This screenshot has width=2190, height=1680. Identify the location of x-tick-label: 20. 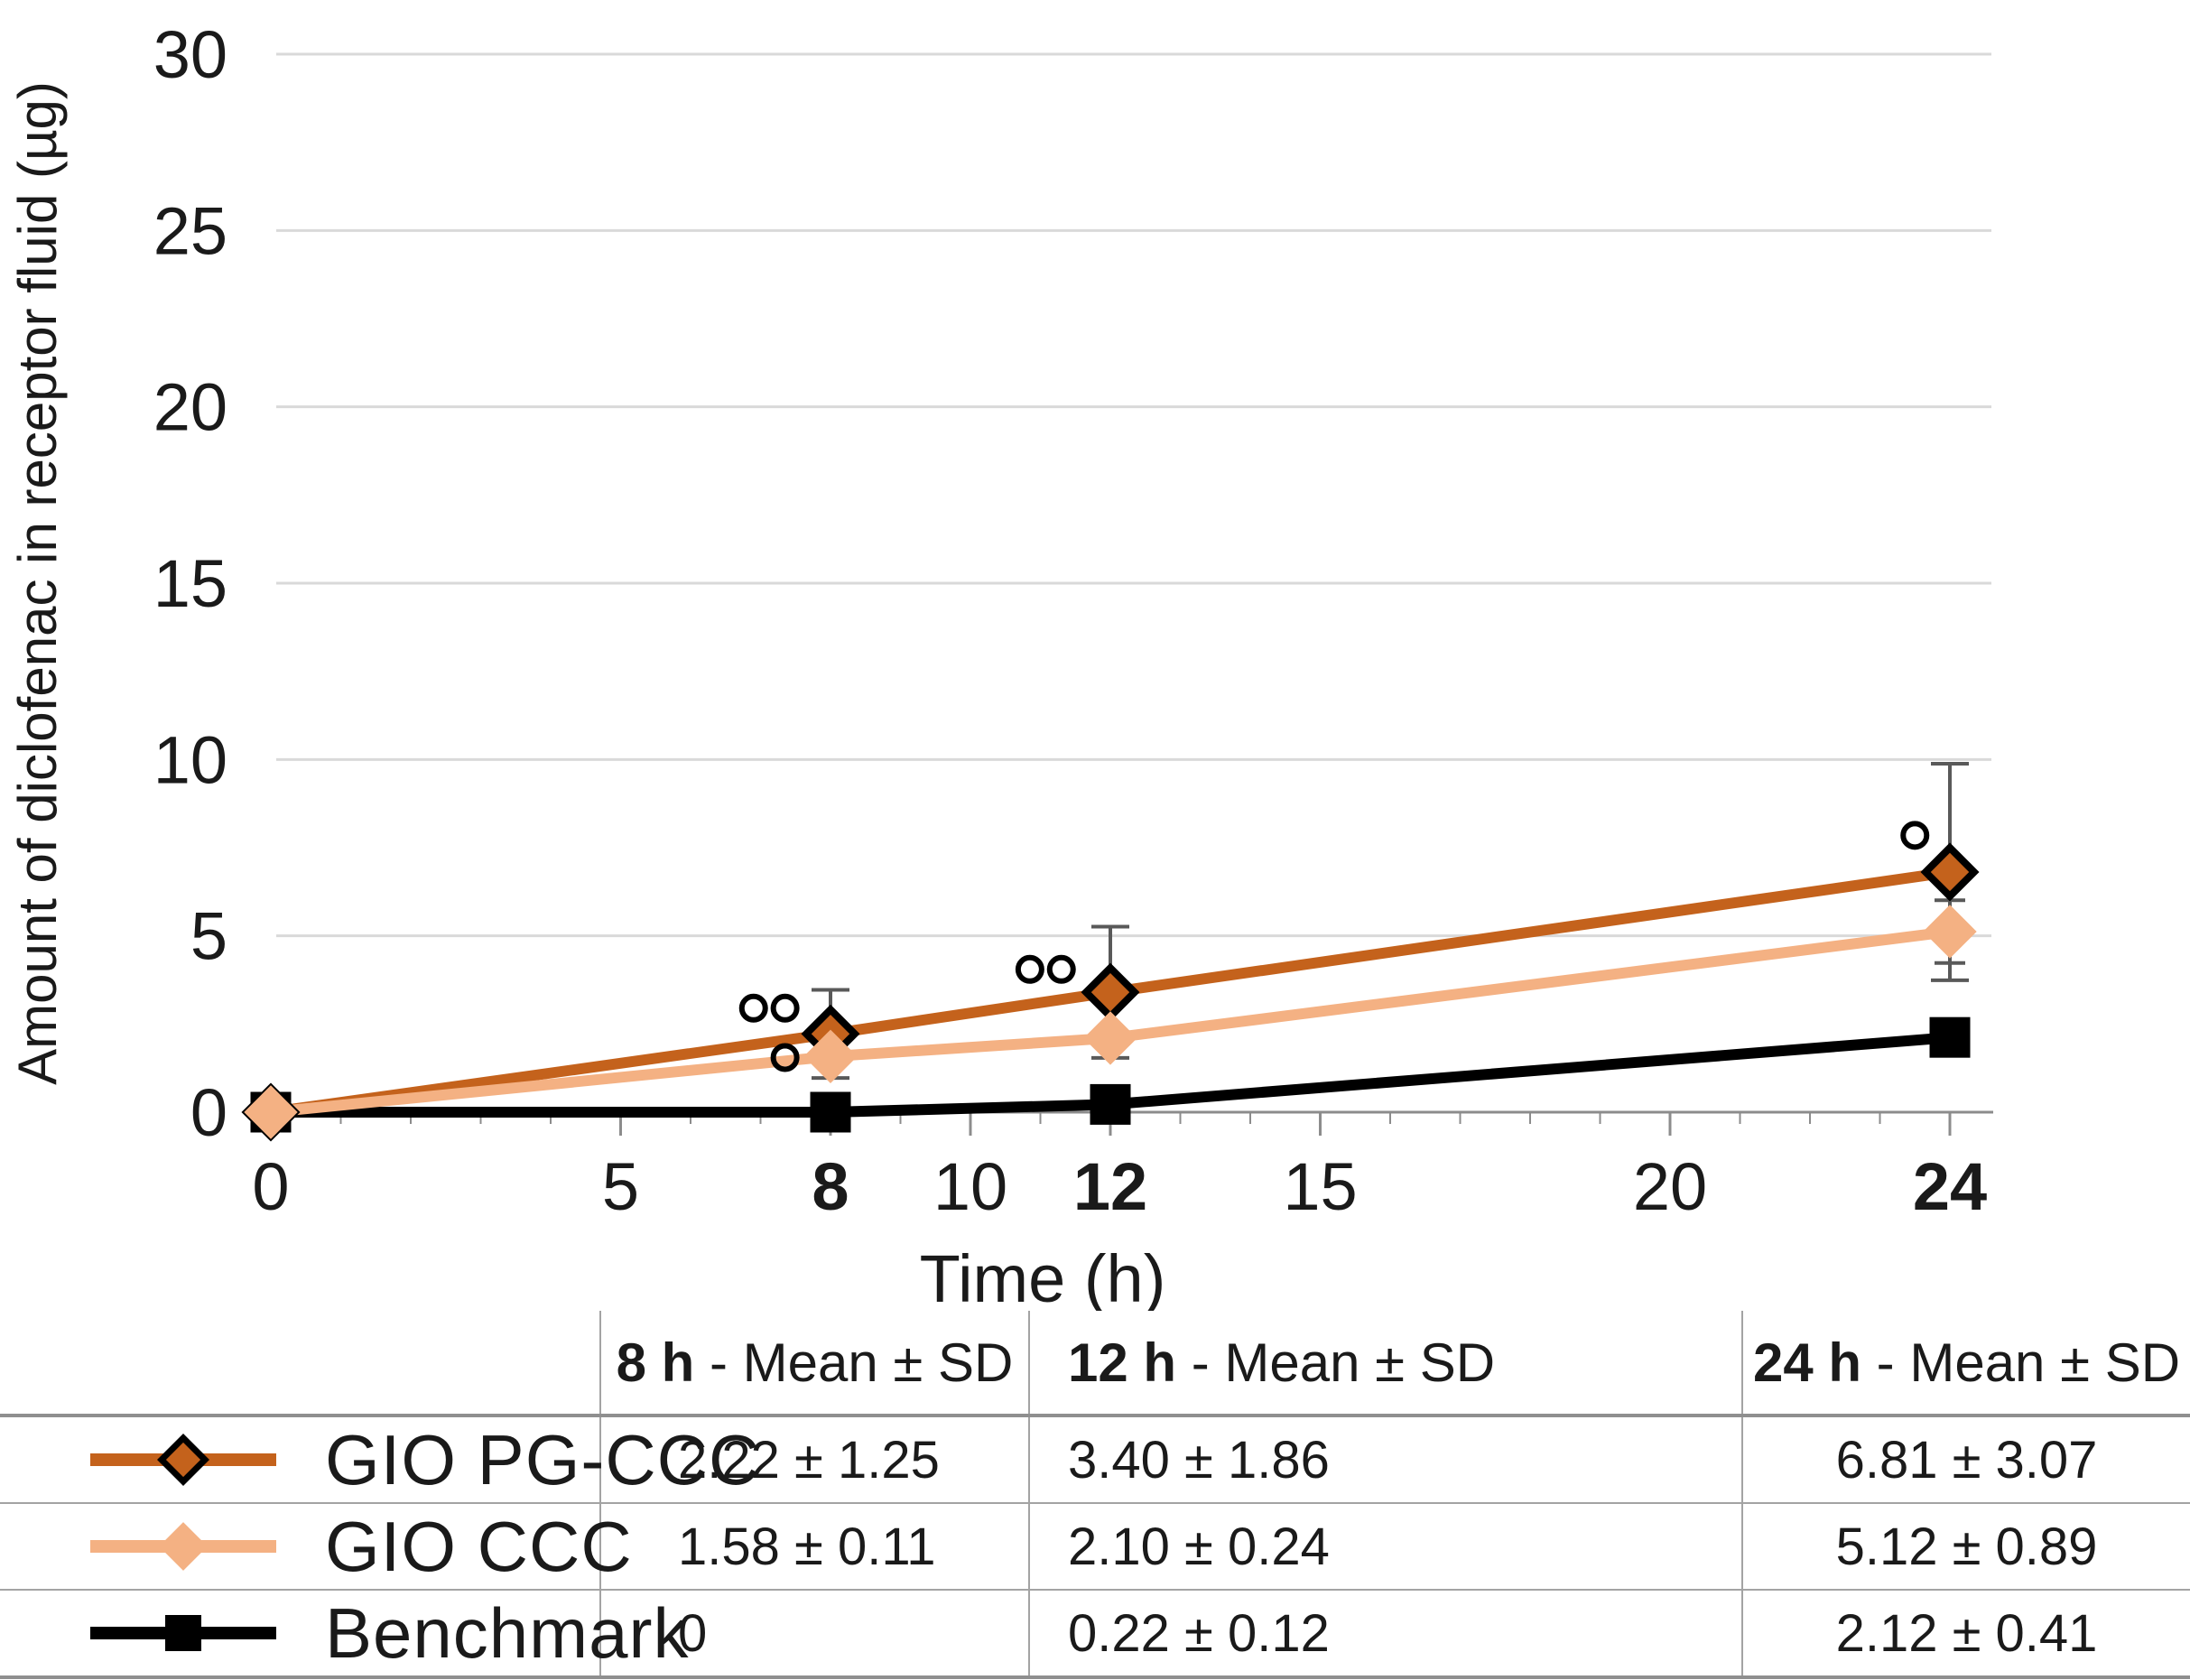
(1670, 1187).